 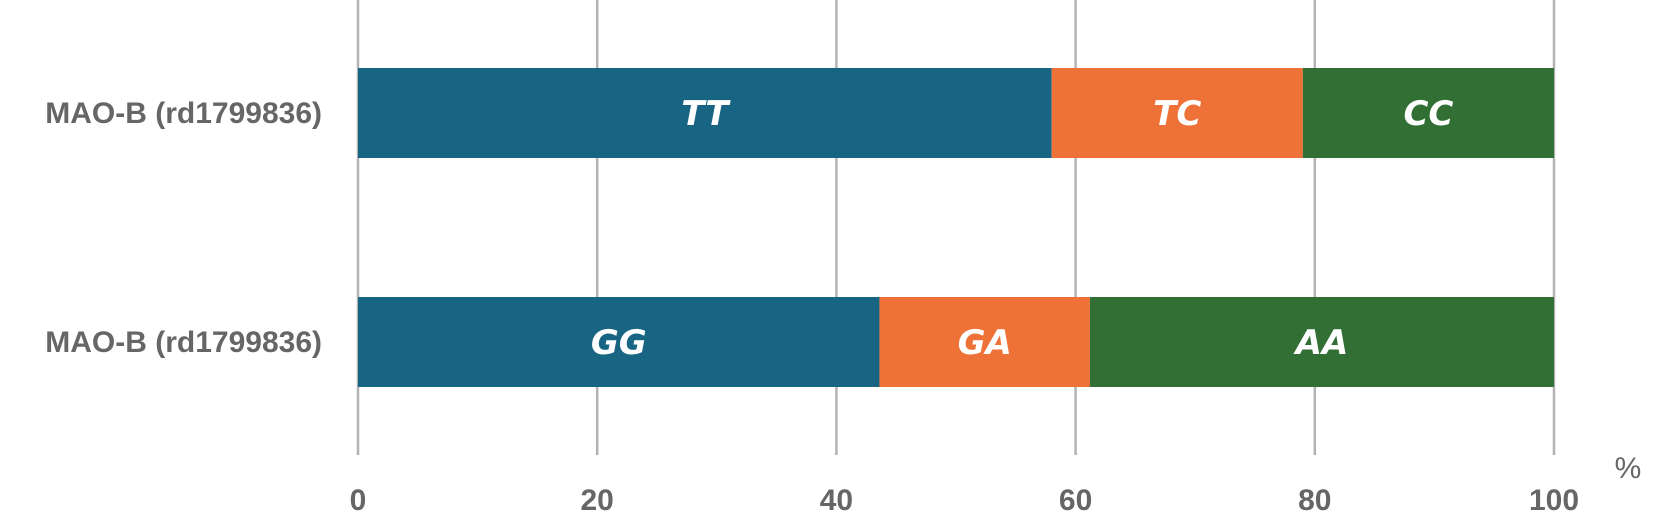 I want to click on bar-segment-tt, so click(x=705, y=113).